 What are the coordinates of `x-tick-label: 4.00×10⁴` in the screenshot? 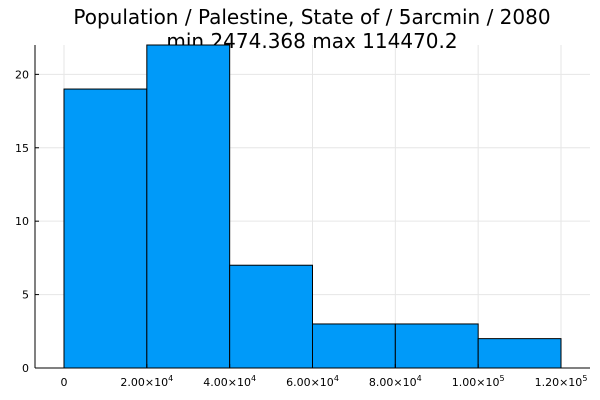 It's located at (229, 381).